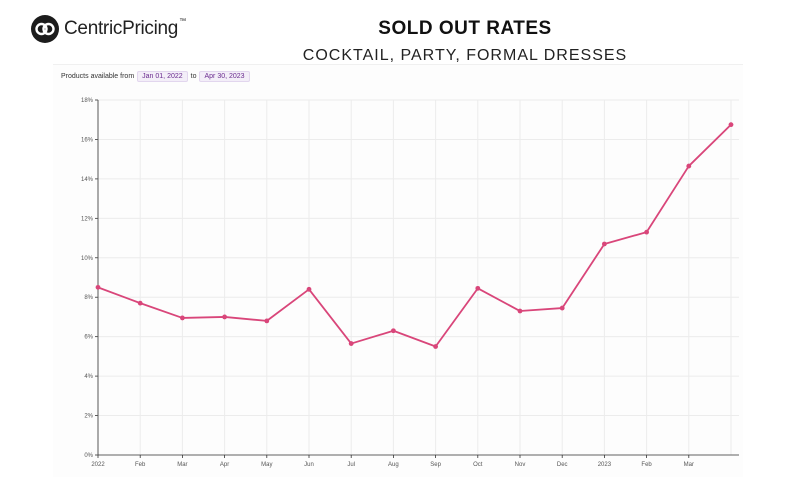 The image size is (800, 500). What do you see at coordinates (87, 180) in the screenshot?
I see `y-tick-label: 14%` at bounding box center [87, 180].